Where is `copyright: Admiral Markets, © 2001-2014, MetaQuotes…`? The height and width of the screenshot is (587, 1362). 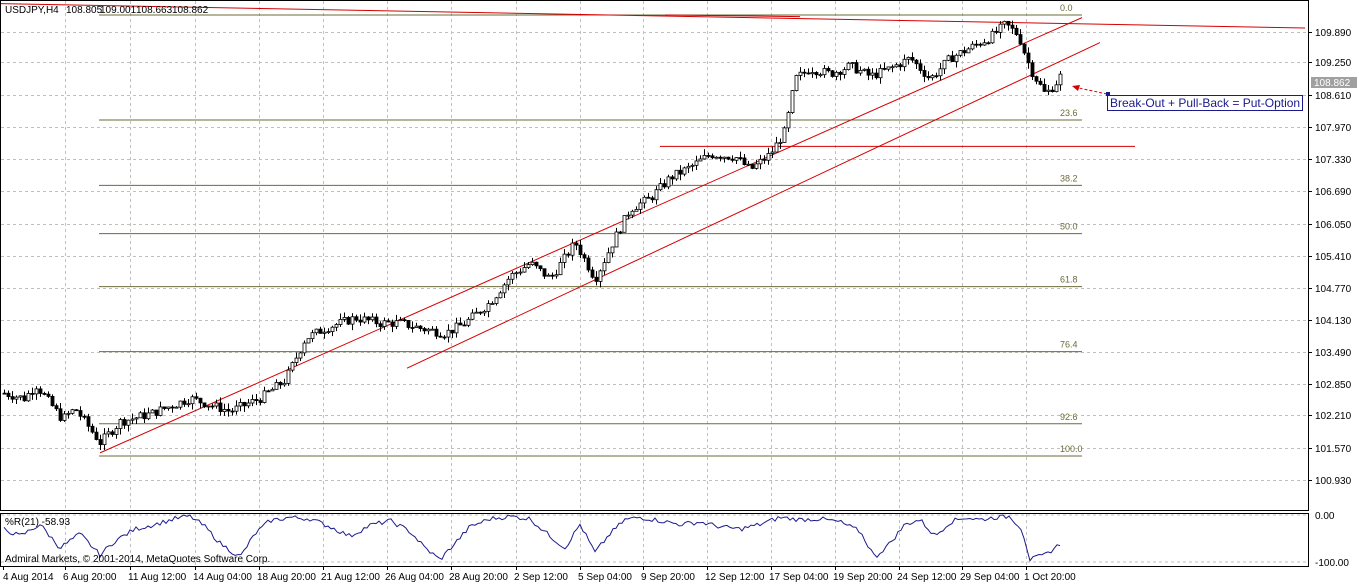 copyright: Admiral Markets, © 2001-2014, MetaQuotes… is located at coordinates (137, 559).